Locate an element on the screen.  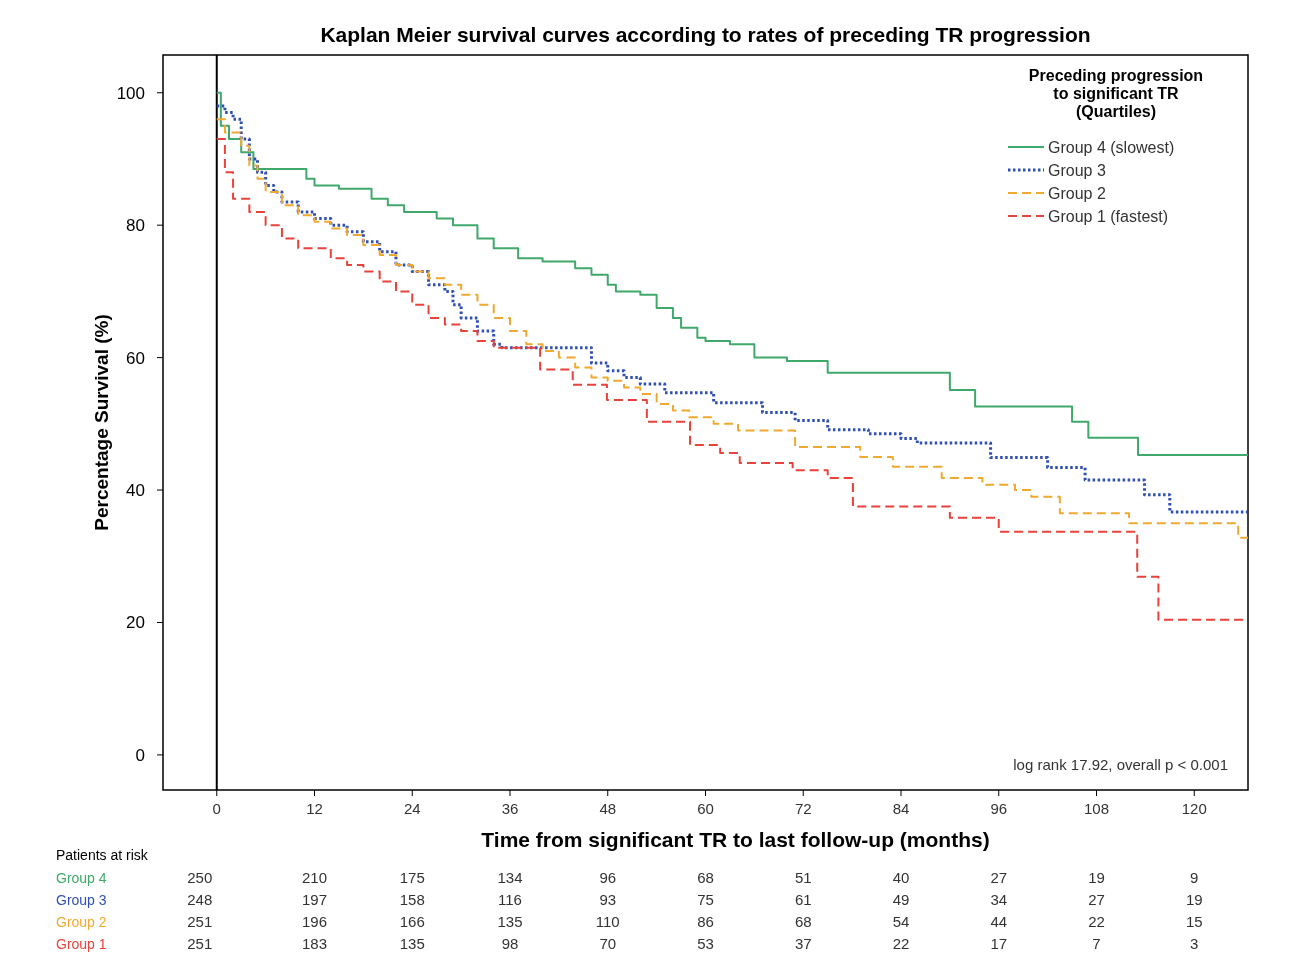
text: 34 is located at coordinates (999, 899).